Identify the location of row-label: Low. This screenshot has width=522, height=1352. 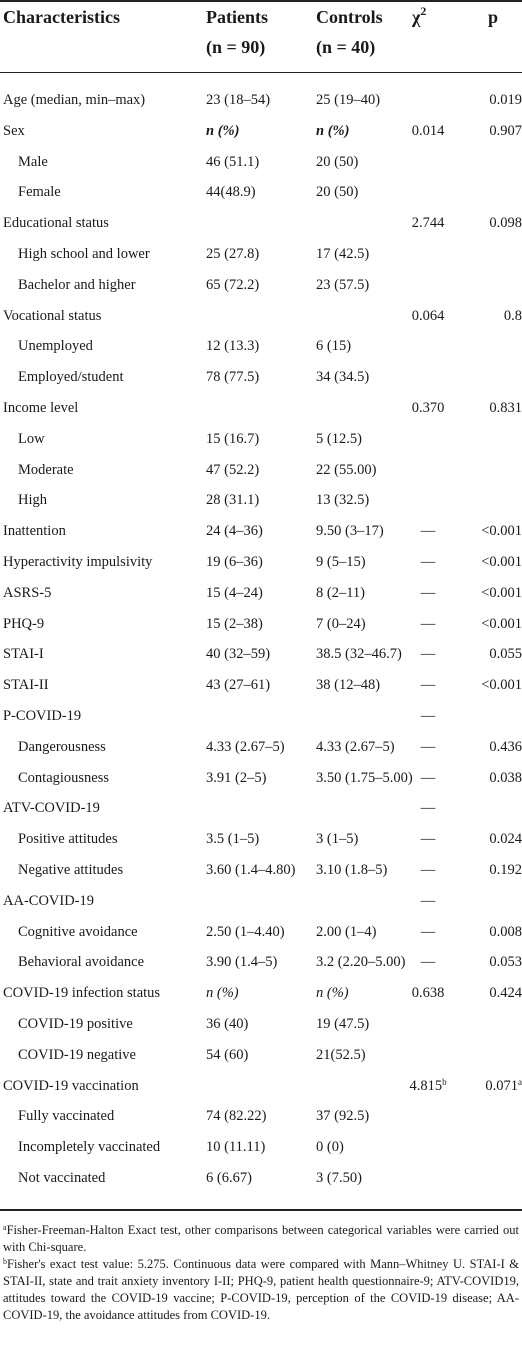
(31, 438).